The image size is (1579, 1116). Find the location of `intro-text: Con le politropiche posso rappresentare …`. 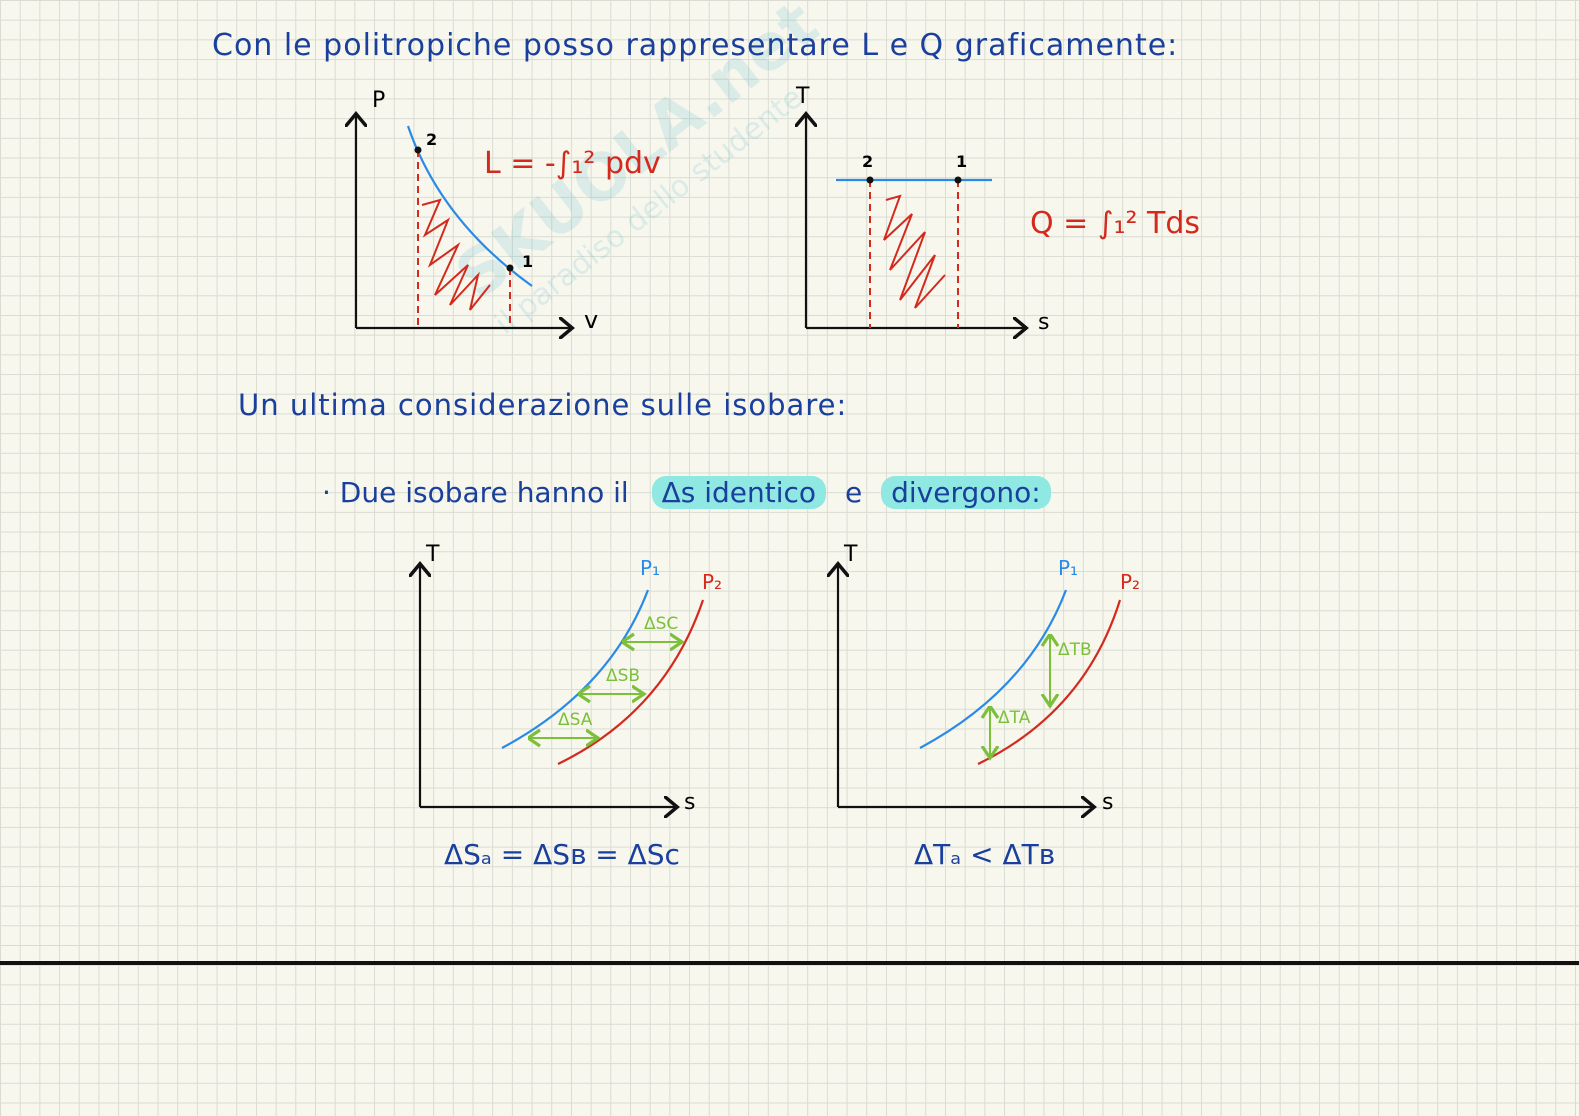

intro-text: Con le politropiche posso rappresentare … is located at coordinates (695, 45).